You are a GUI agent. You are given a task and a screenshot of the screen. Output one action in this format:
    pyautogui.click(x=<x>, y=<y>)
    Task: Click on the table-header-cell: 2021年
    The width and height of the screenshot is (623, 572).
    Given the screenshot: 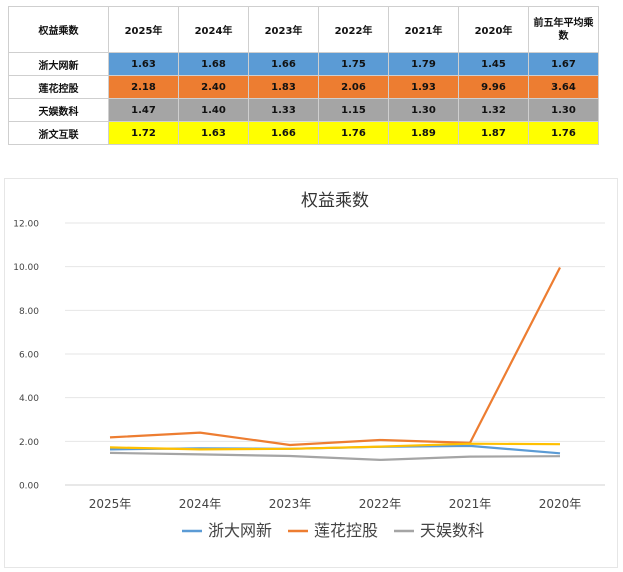 What is the action you would take?
    pyautogui.click(x=423, y=29)
    